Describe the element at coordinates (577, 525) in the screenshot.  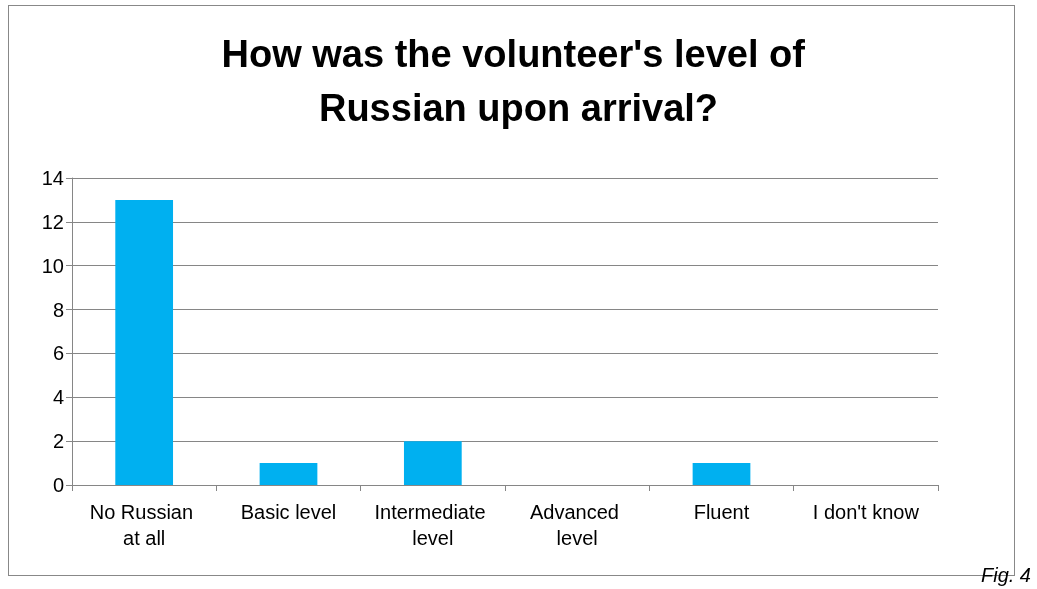
I see `x-tick-label: Advanced level` at that location.